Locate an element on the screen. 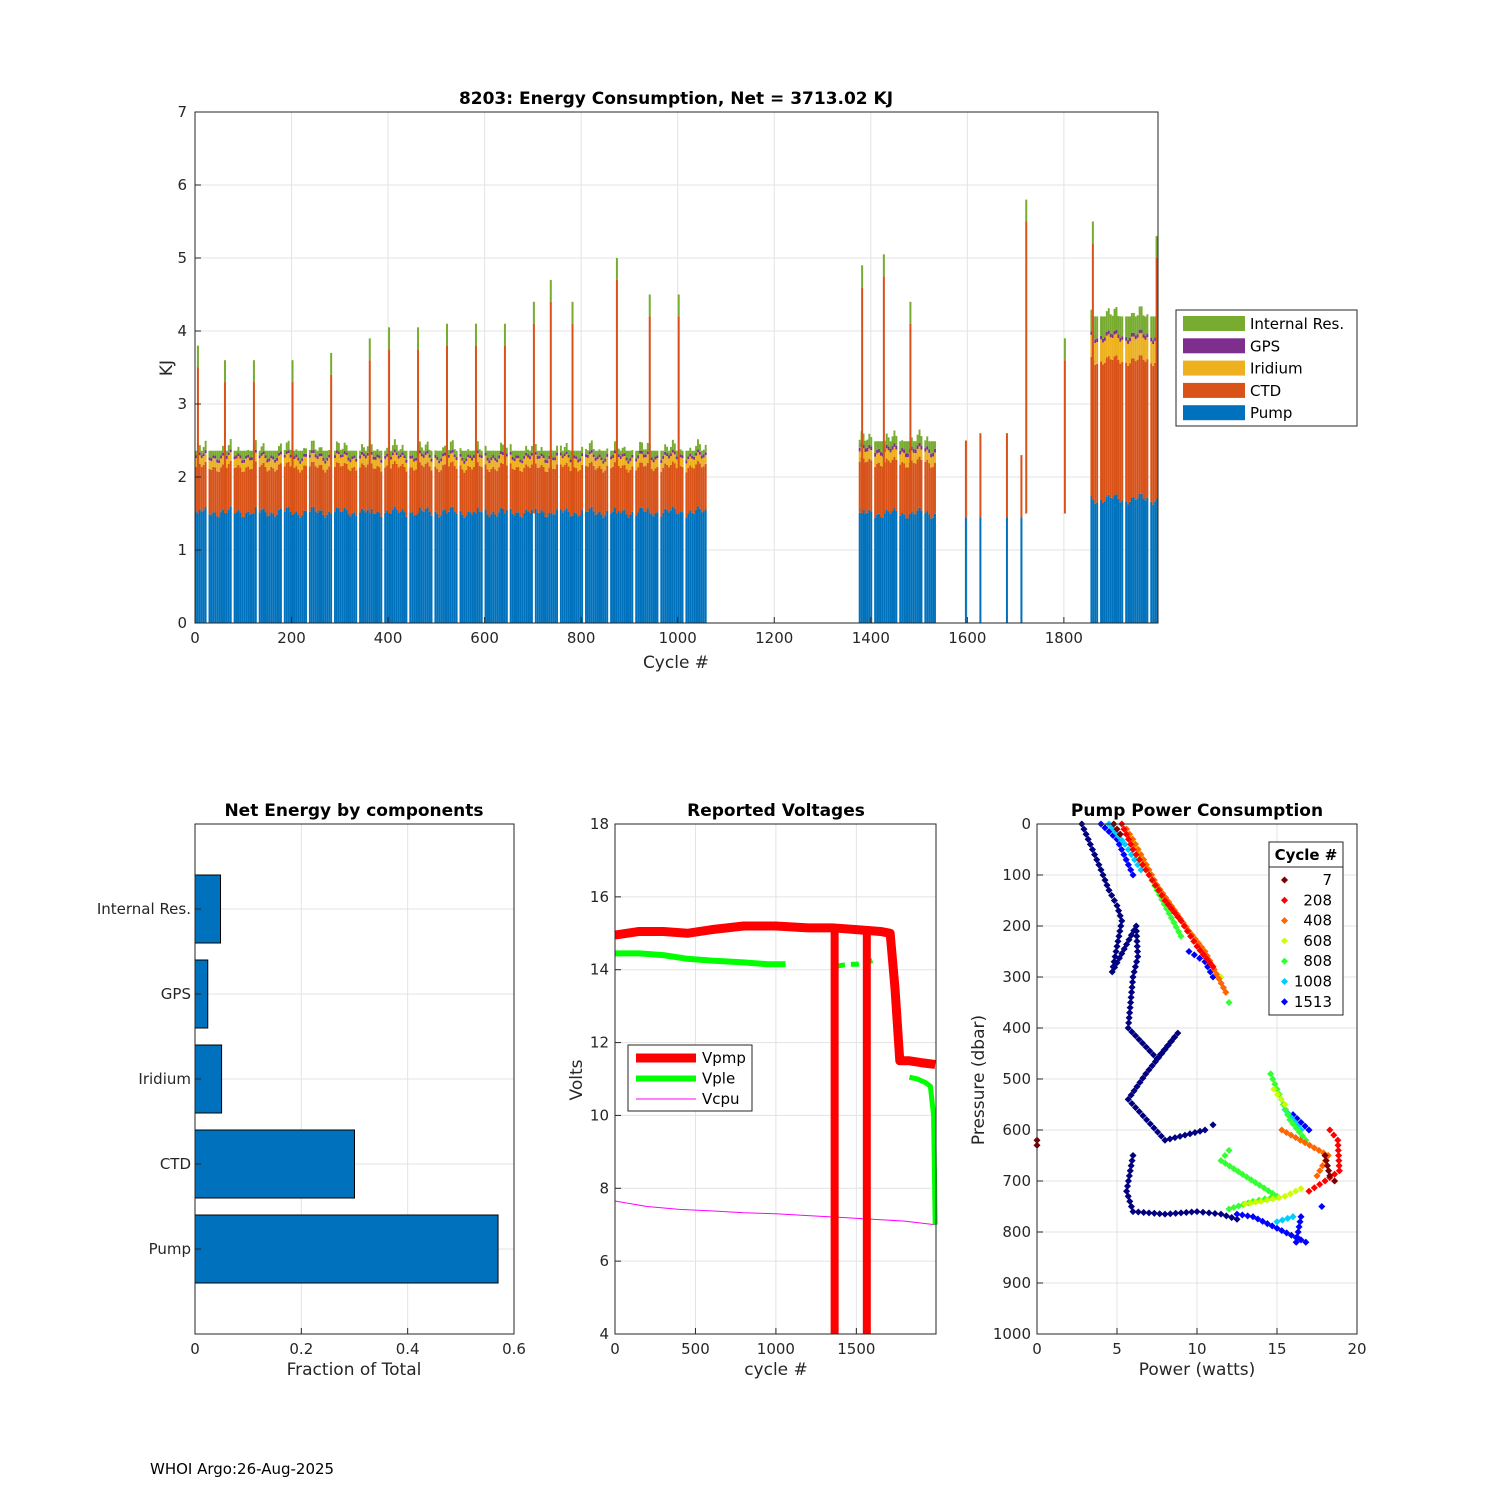 The width and height of the screenshot is (1500, 1500). pump-power-xtick-label: 15 is located at coordinates (1276, 1349).